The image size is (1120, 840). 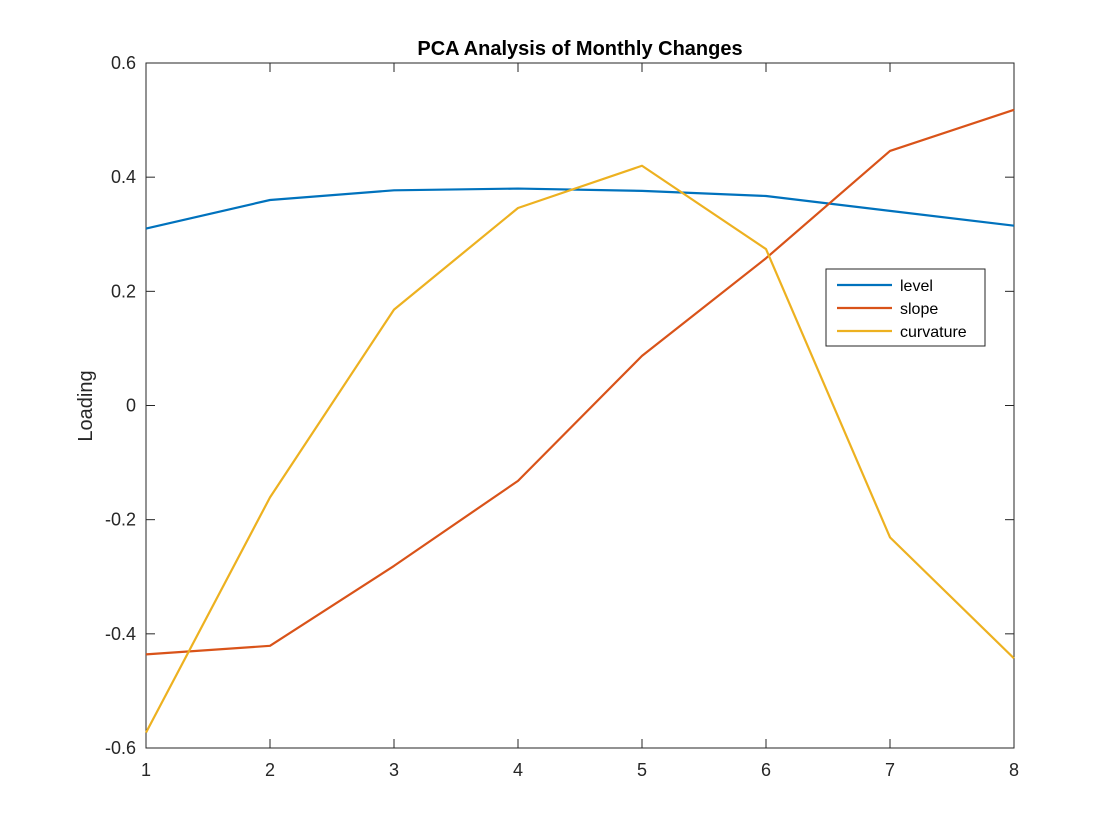 What do you see at coordinates (919, 309) in the screenshot?
I see `legend-entry-slope: slope` at bounding box center [919, 309].